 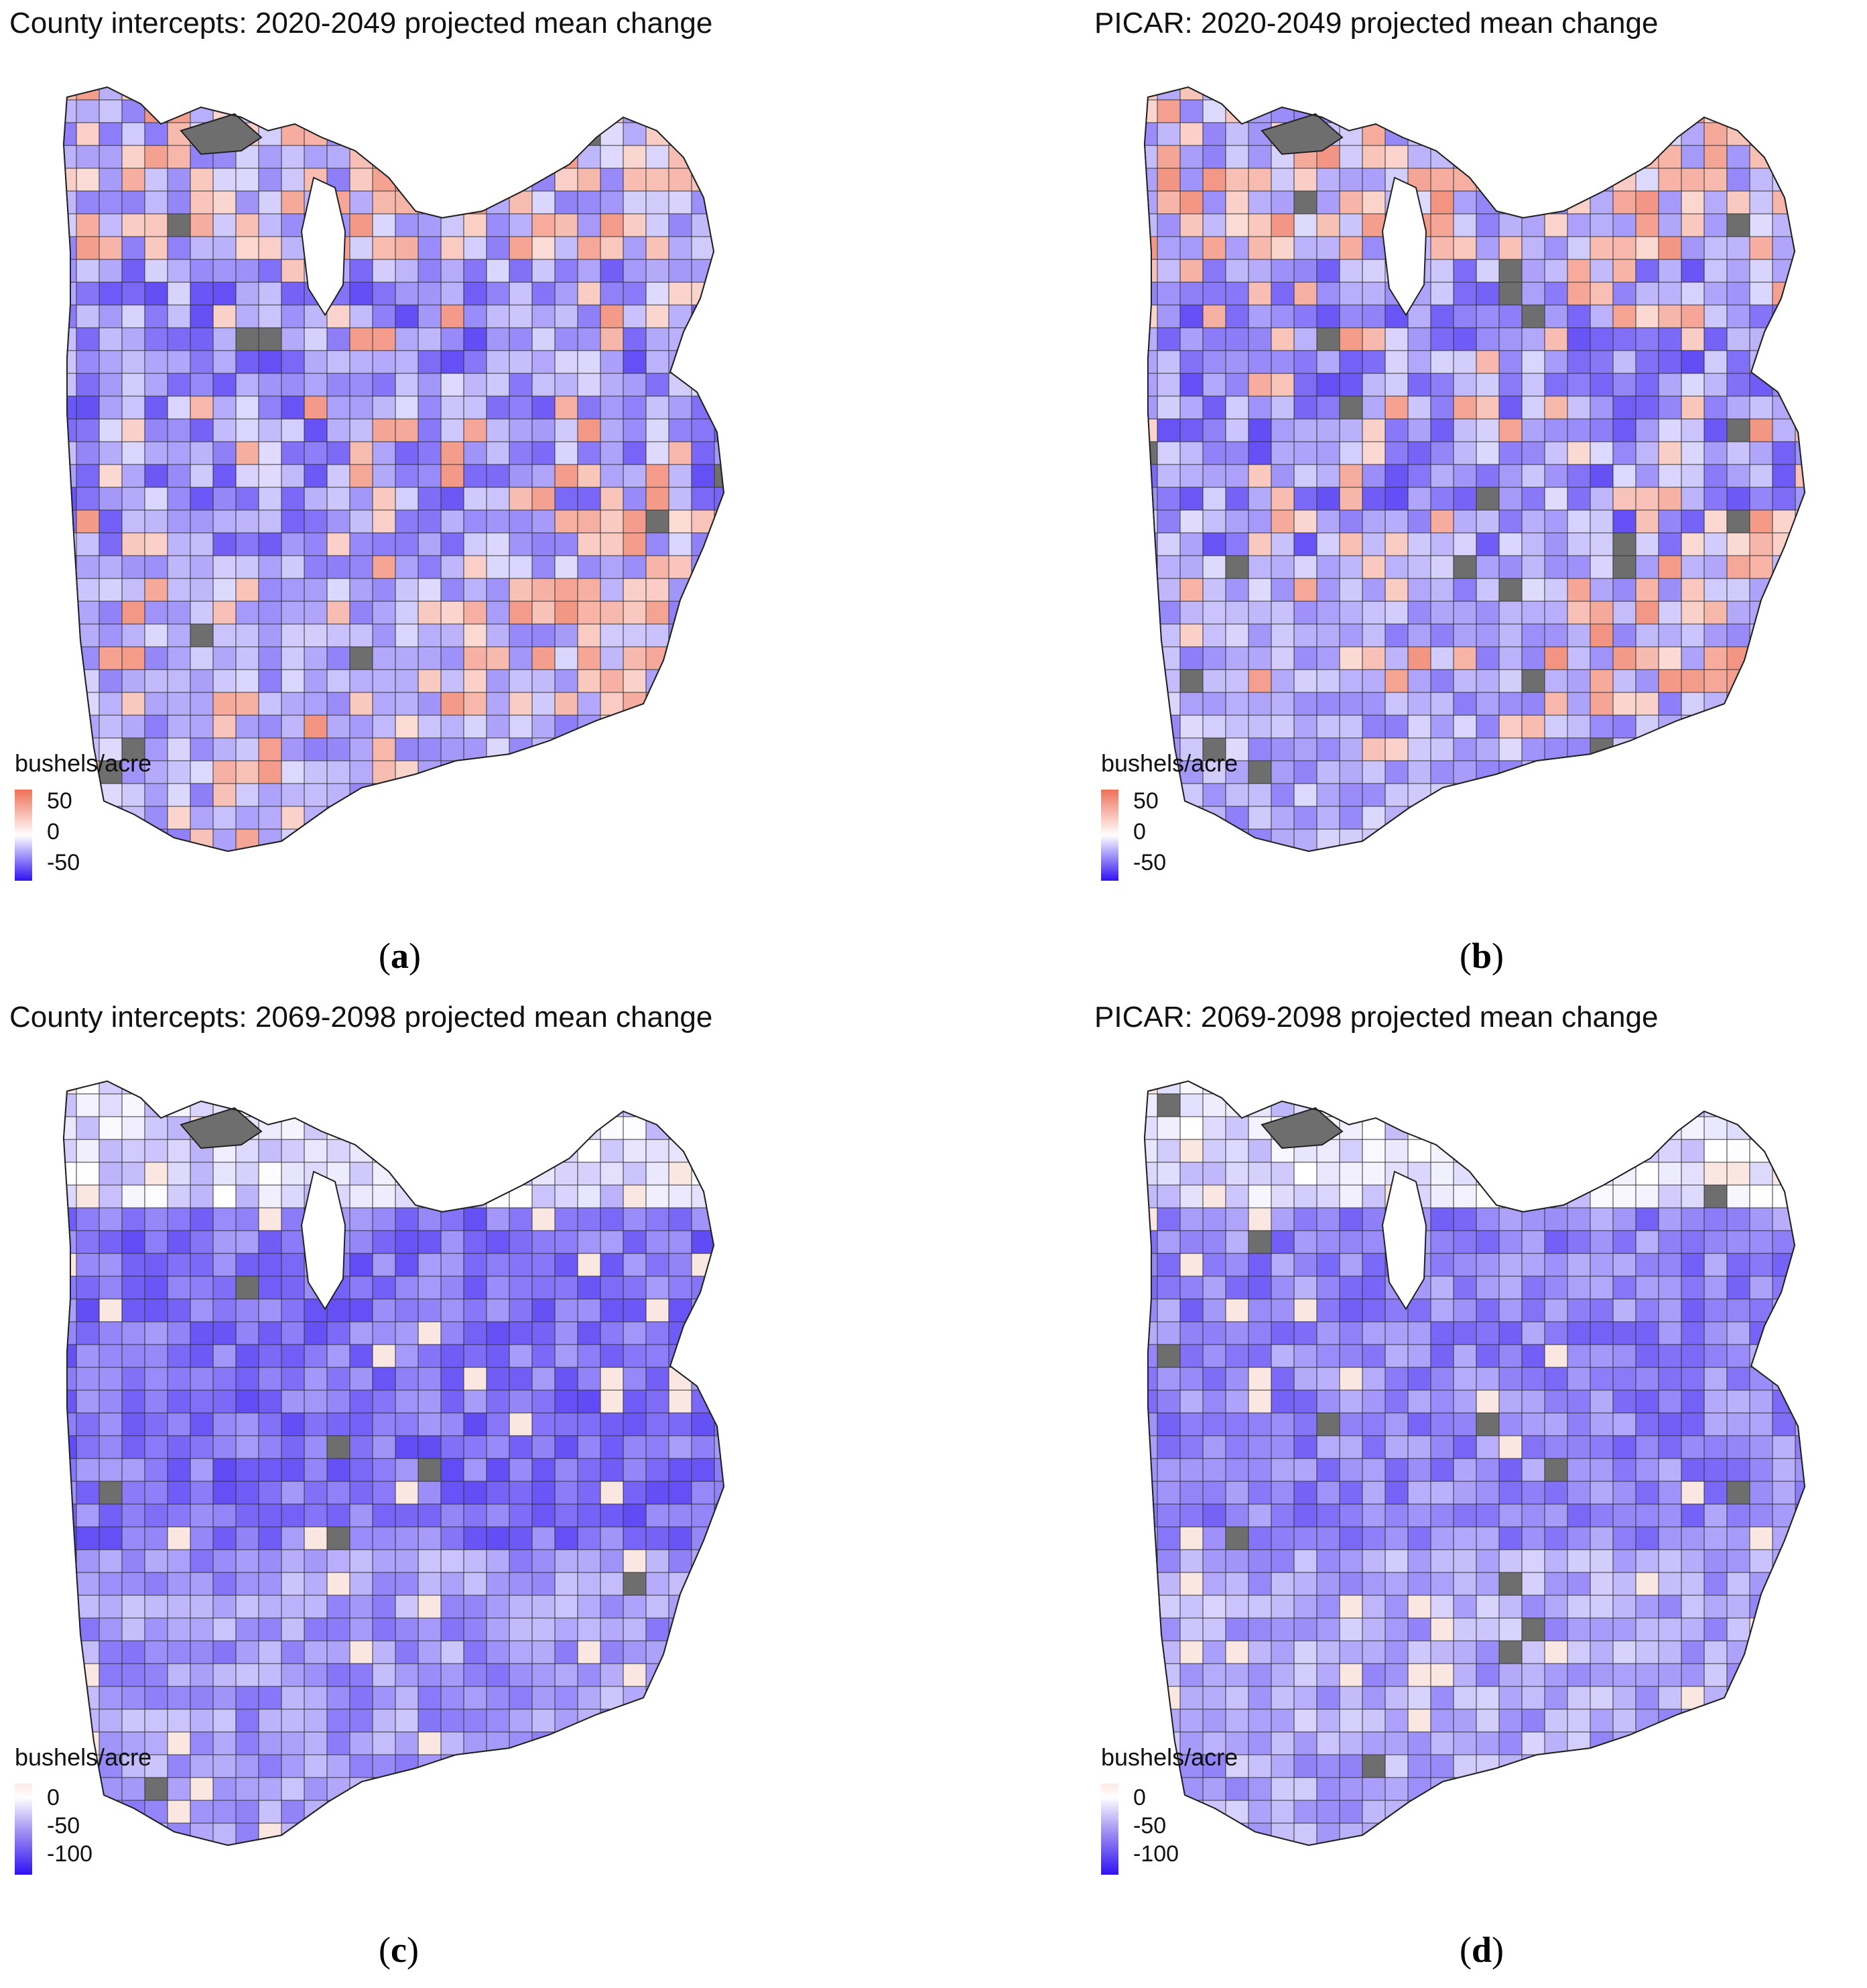 What do you see at coordinates (1302, 1128) in the screenshot?
I see `lake-superior` at bounding box center [1302, 1128].